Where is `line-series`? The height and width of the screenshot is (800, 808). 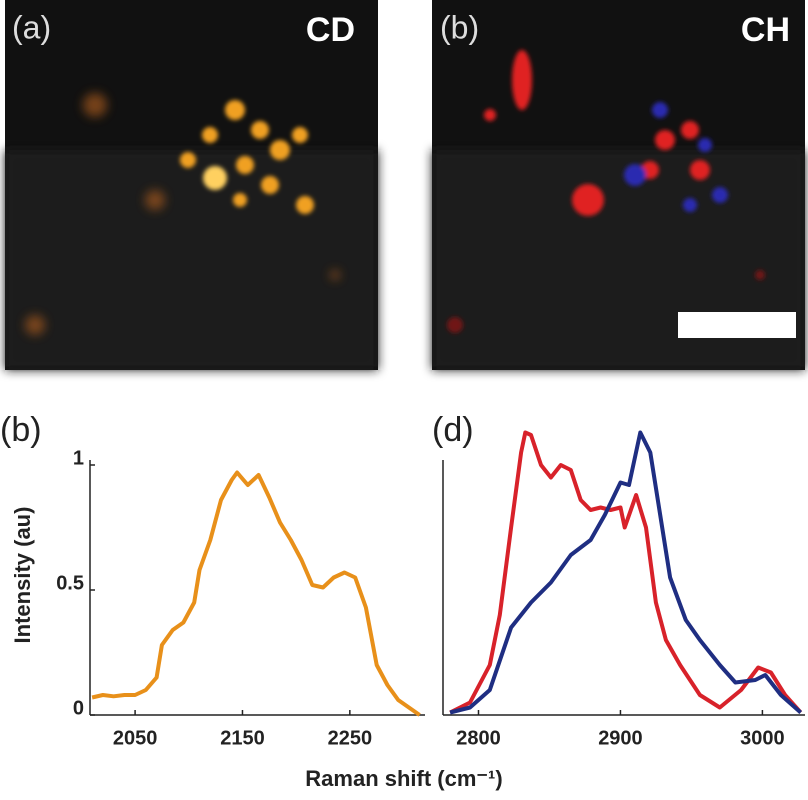 line-series is located at coordinates (256, 593).